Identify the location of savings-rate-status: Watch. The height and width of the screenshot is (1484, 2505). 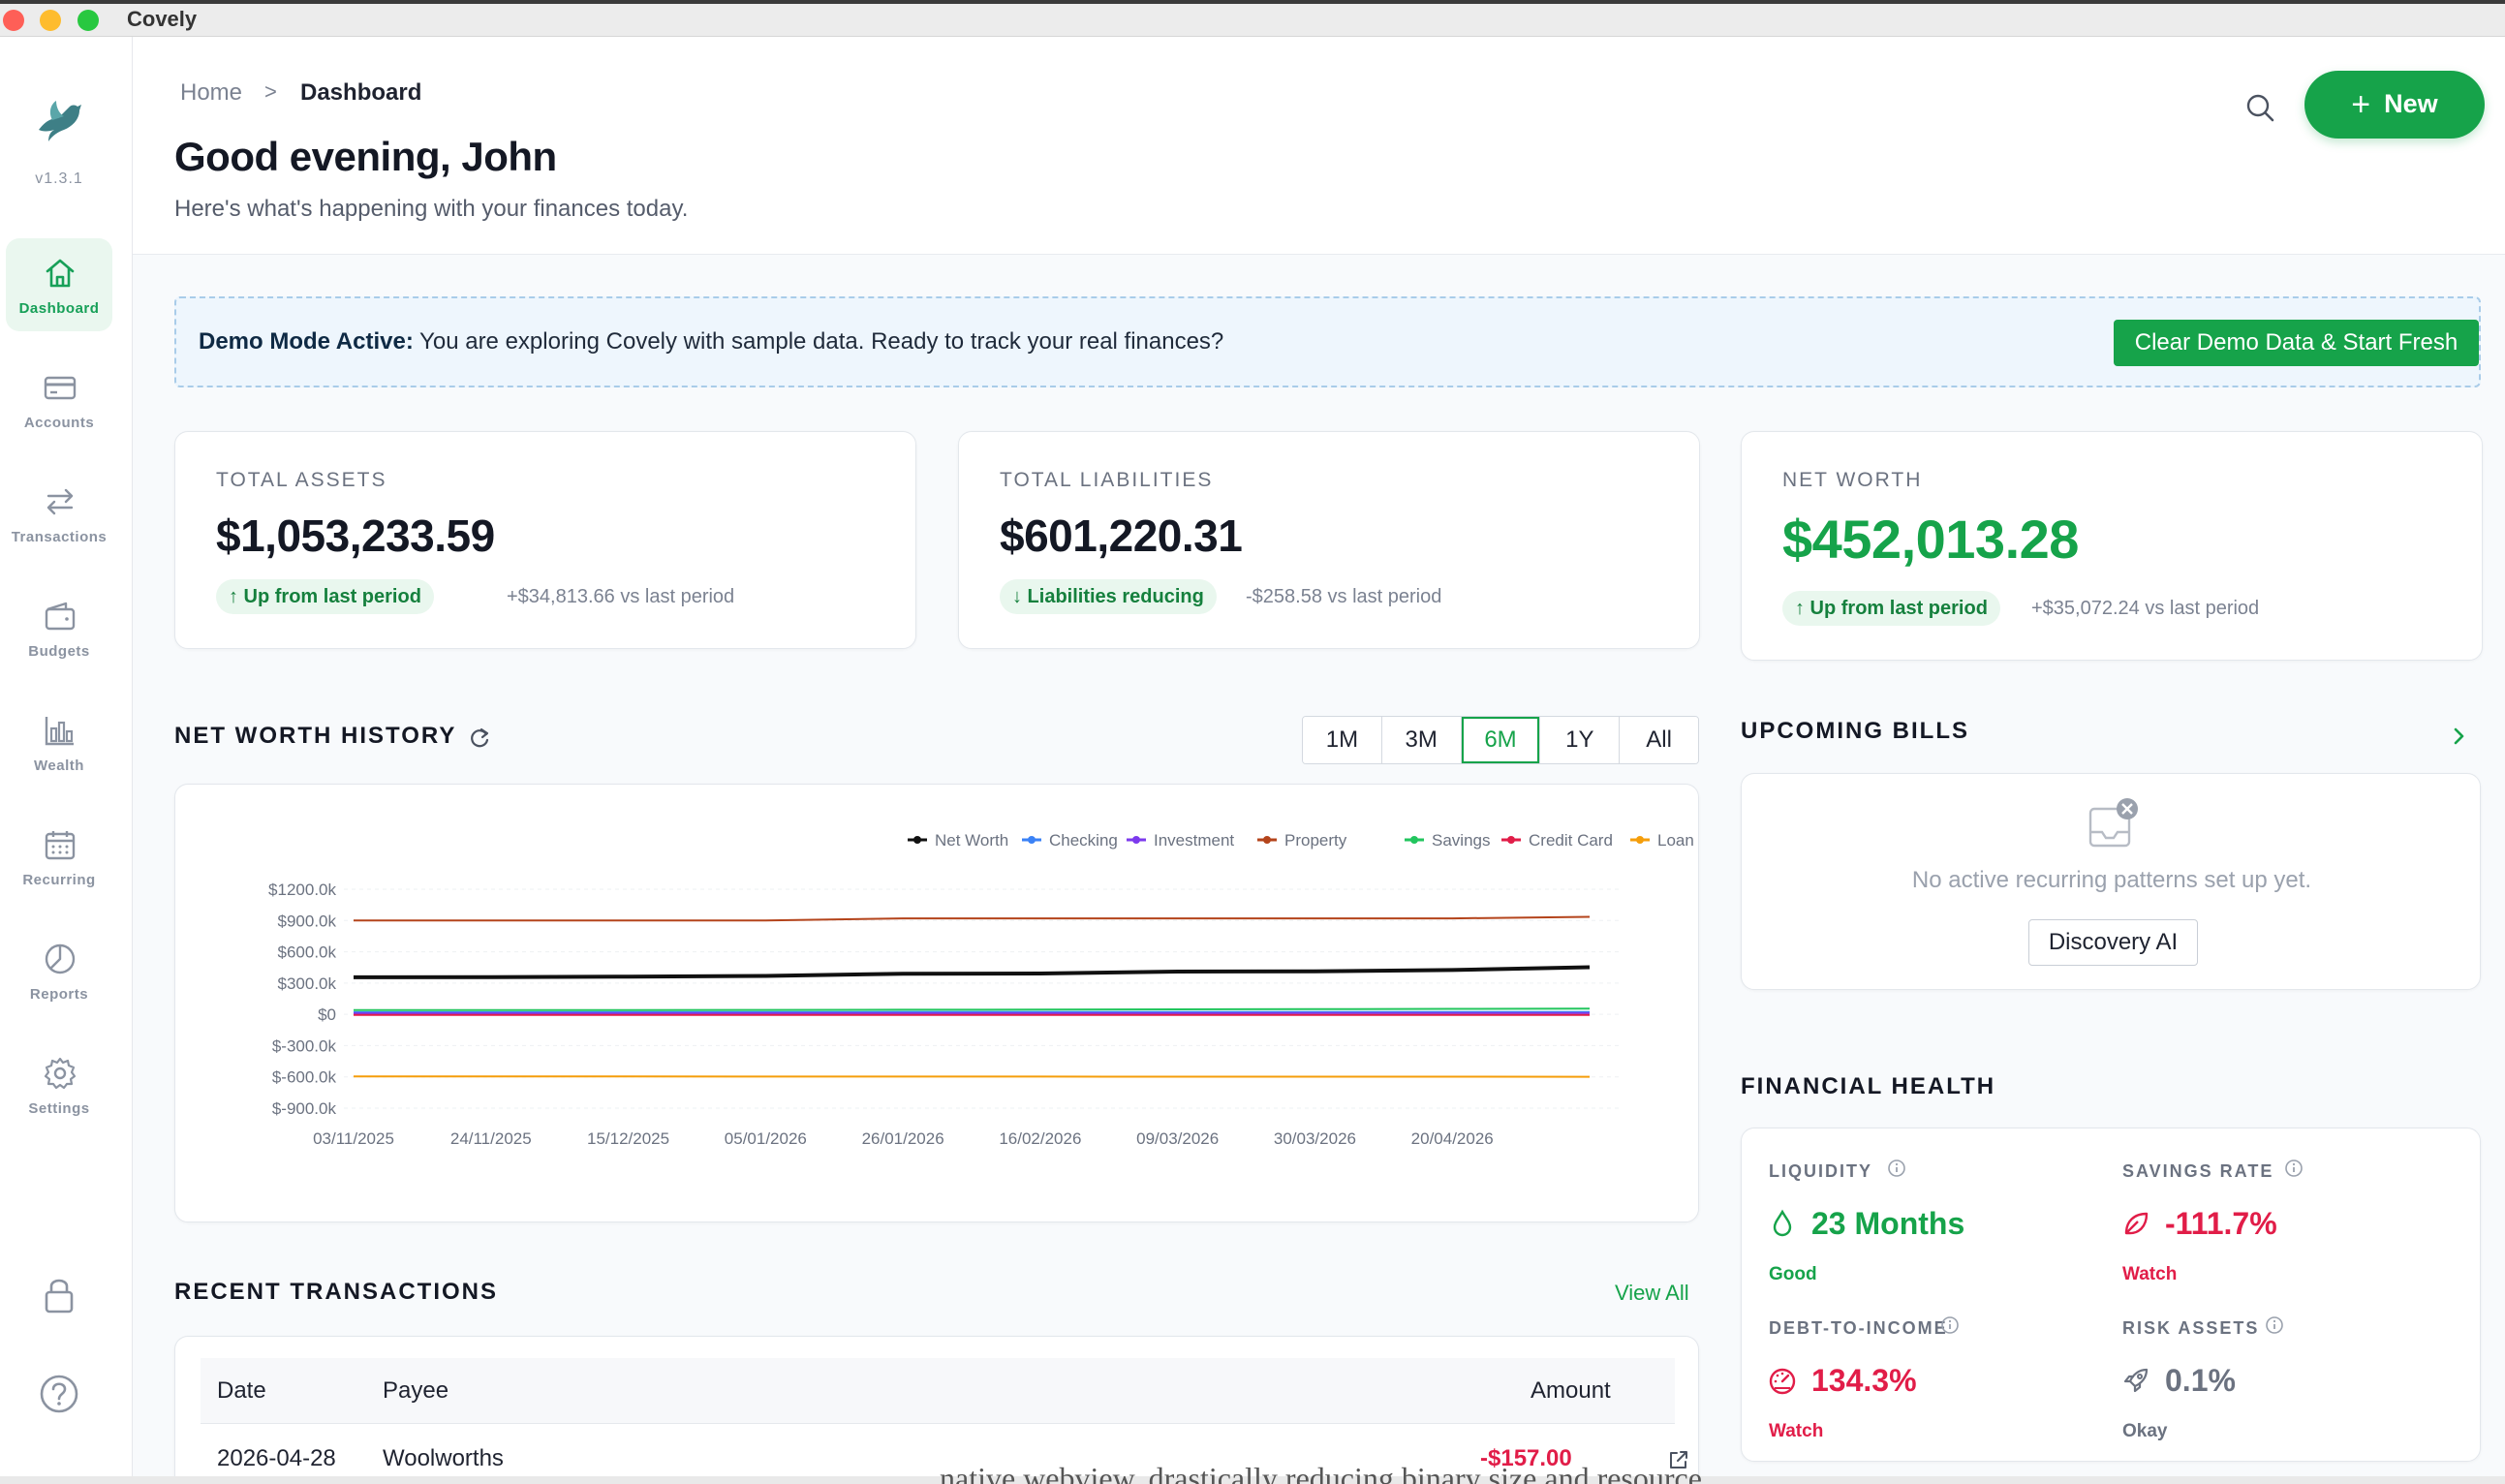
(2150, 1274).